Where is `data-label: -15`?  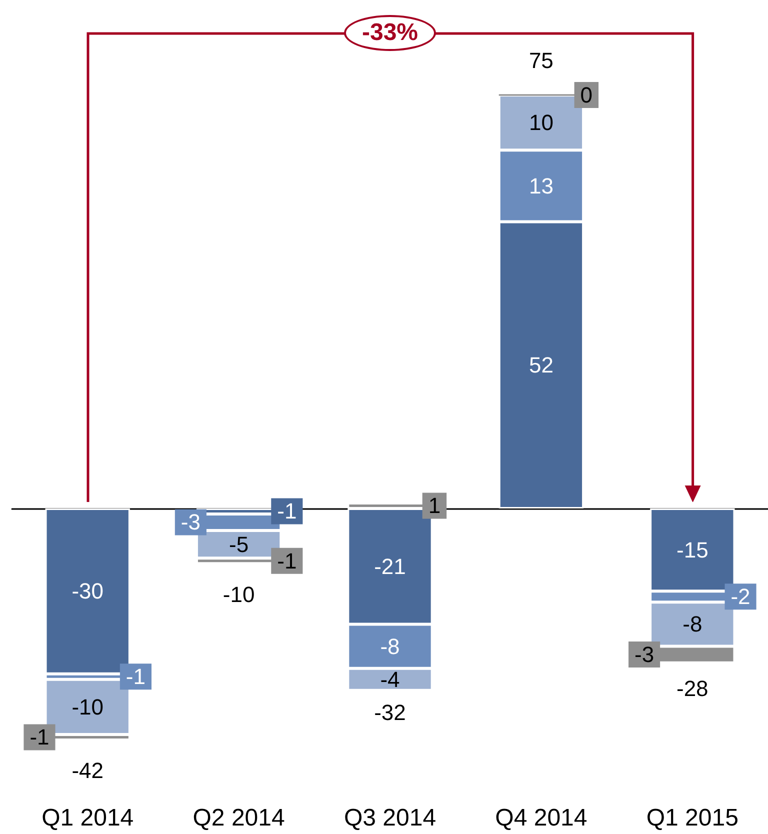 data-label: -15 is located at coordinates (692, 549).